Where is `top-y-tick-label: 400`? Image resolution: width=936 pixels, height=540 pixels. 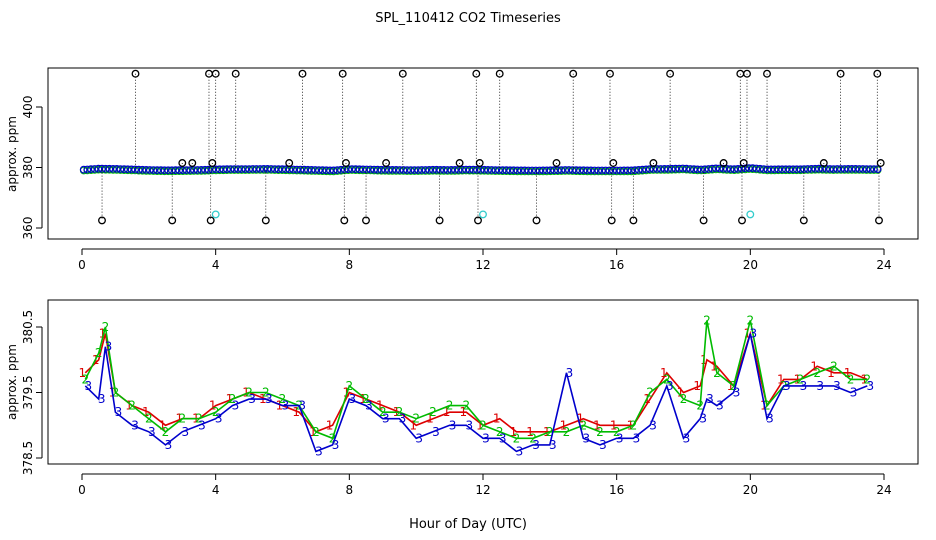 top-y-tick-label: 400 is located at coordinates (28, 107).